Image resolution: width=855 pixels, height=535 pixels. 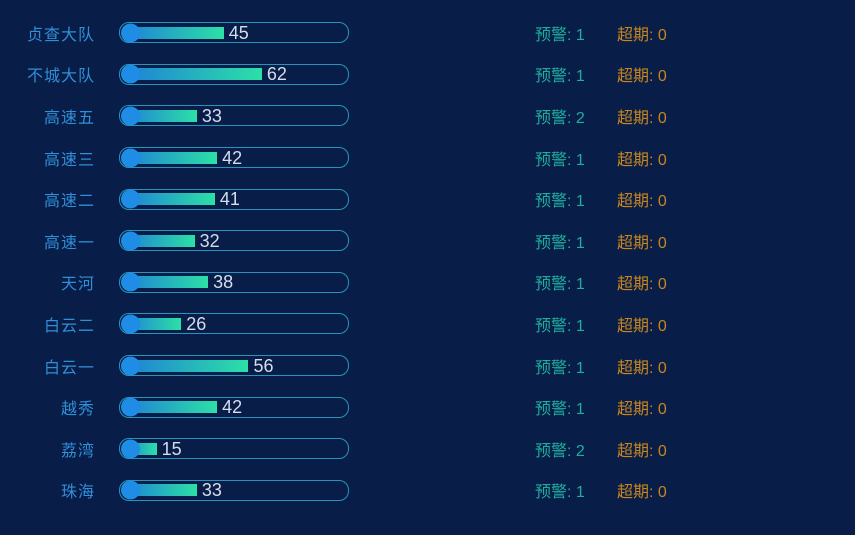 What do you see at coordinates (276, 74) in the screenshot?
I see `bar-value: 62` at bounding box center [276, 74].